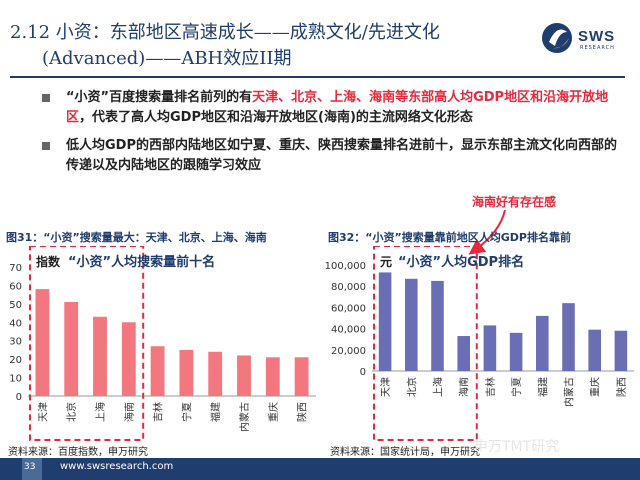 This screenshot has height=480, width=640. What do you see at coordinates (141, 262) in the screenshot?
I see `chart-inner-title: “小资”人均搜索量前十名` at bounding box center [141, 262].